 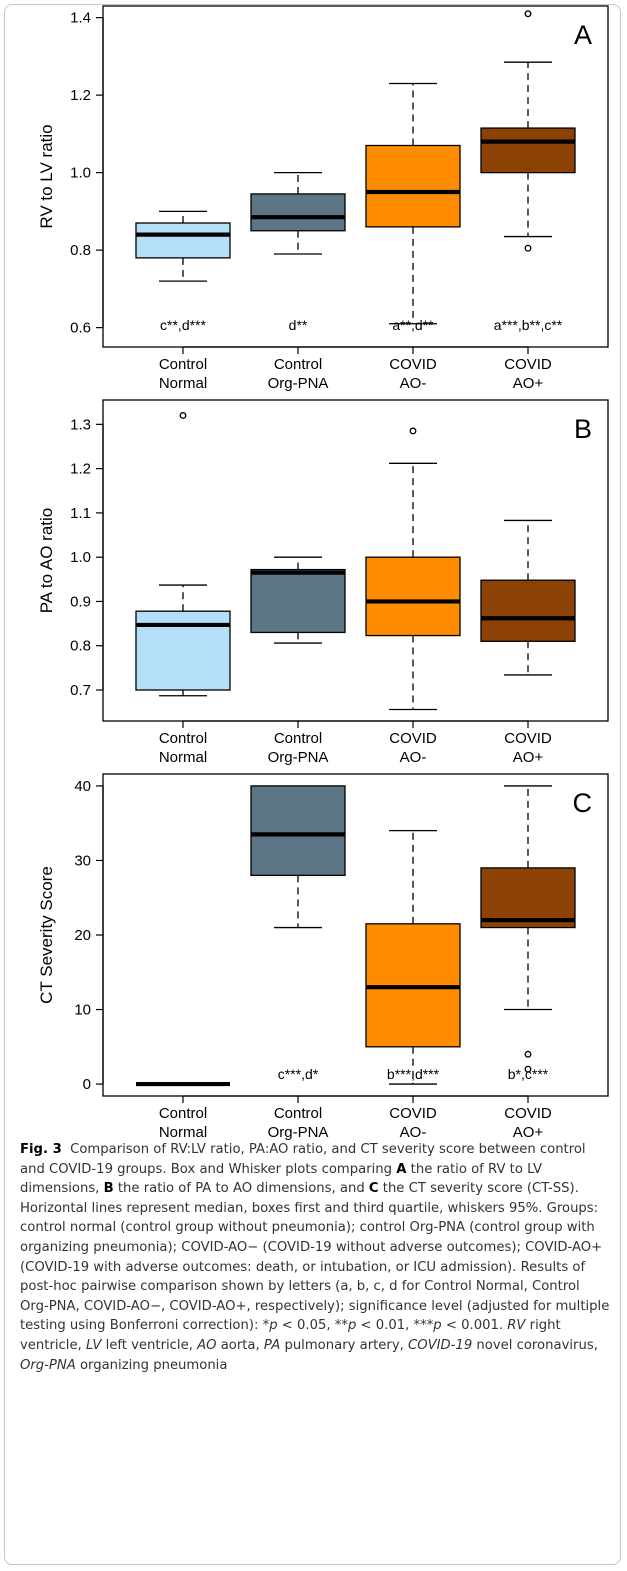 I want to click on y-tick-label: 1.4, so click(x=80, y=18).